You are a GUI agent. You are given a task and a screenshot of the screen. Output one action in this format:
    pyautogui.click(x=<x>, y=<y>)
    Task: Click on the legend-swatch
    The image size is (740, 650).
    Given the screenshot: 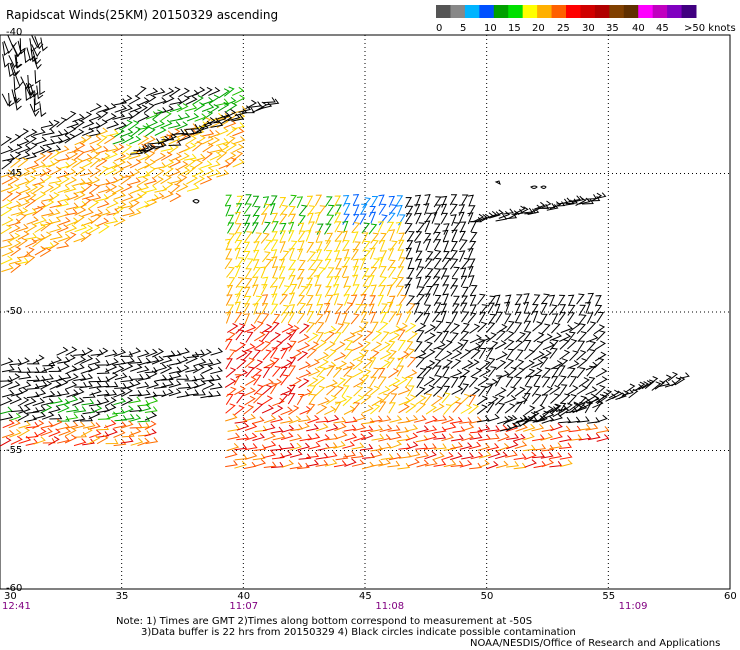 What is the action you would take?
    pyautogui.click(x=602, y=11)
    